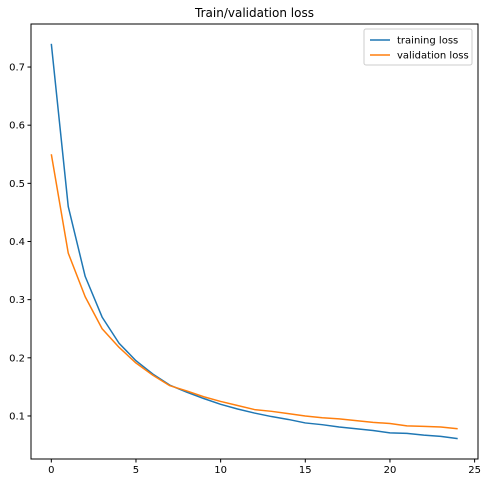 The image size is (487, 482). Describe the element at coordinates (17, 126) in the screenshot. I see `y-tick-label: 0.6` at that location.